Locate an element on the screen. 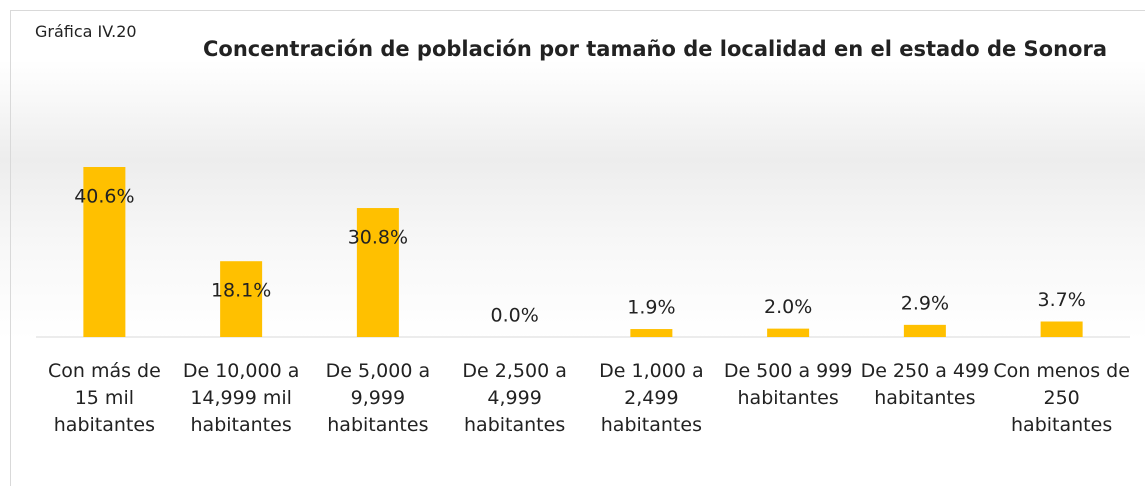 Image resolution: width=1145 pixels, height=486 pixels. data-label: 3.7% is located at coordinates (1061, 300).